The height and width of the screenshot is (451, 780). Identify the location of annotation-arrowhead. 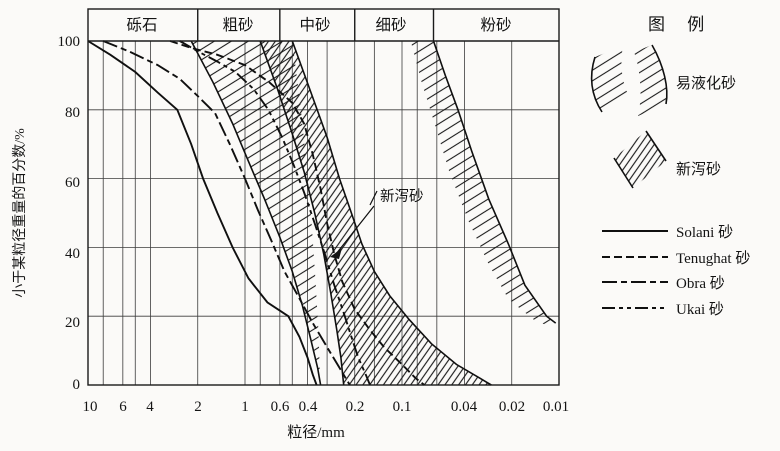
(336, 253).